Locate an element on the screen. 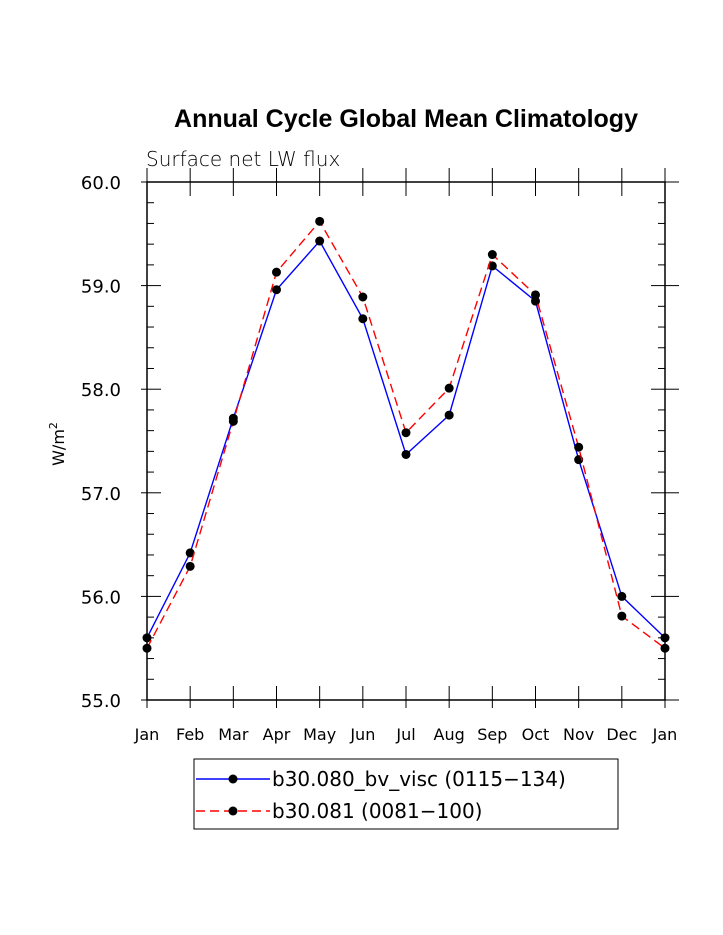 Image resolution: width=723 pixels, height=935 pixels. x-tick-label: Feb is located at coordinates (190, 734).